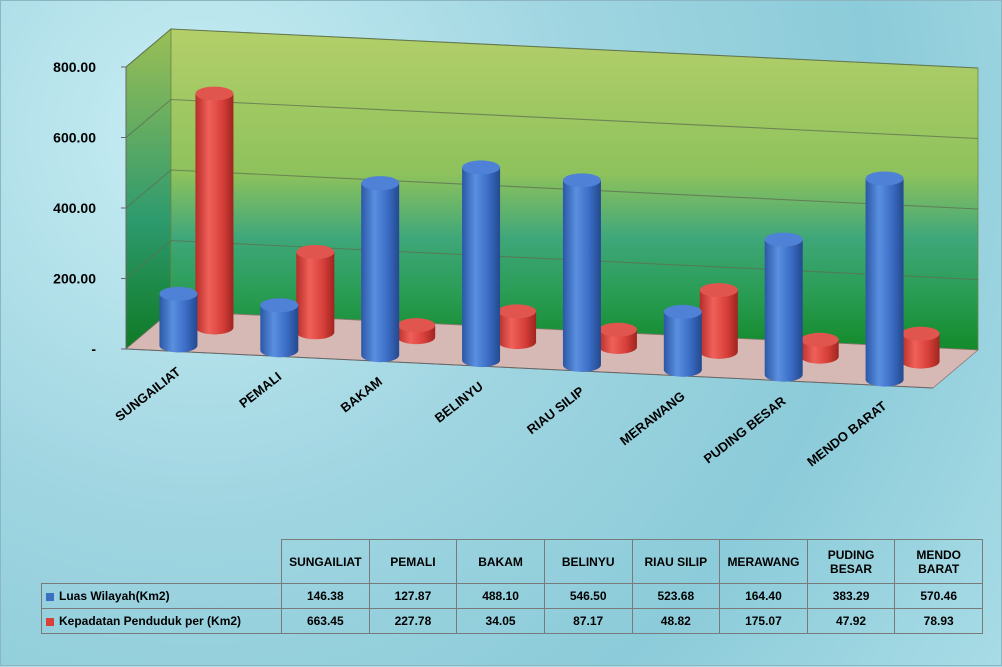 This screenshot has height=667, width=1002. Describe the element at coordinates (938, 561) in the screenshot. I see `table-header-cell: MENDO BARAT` at that location.